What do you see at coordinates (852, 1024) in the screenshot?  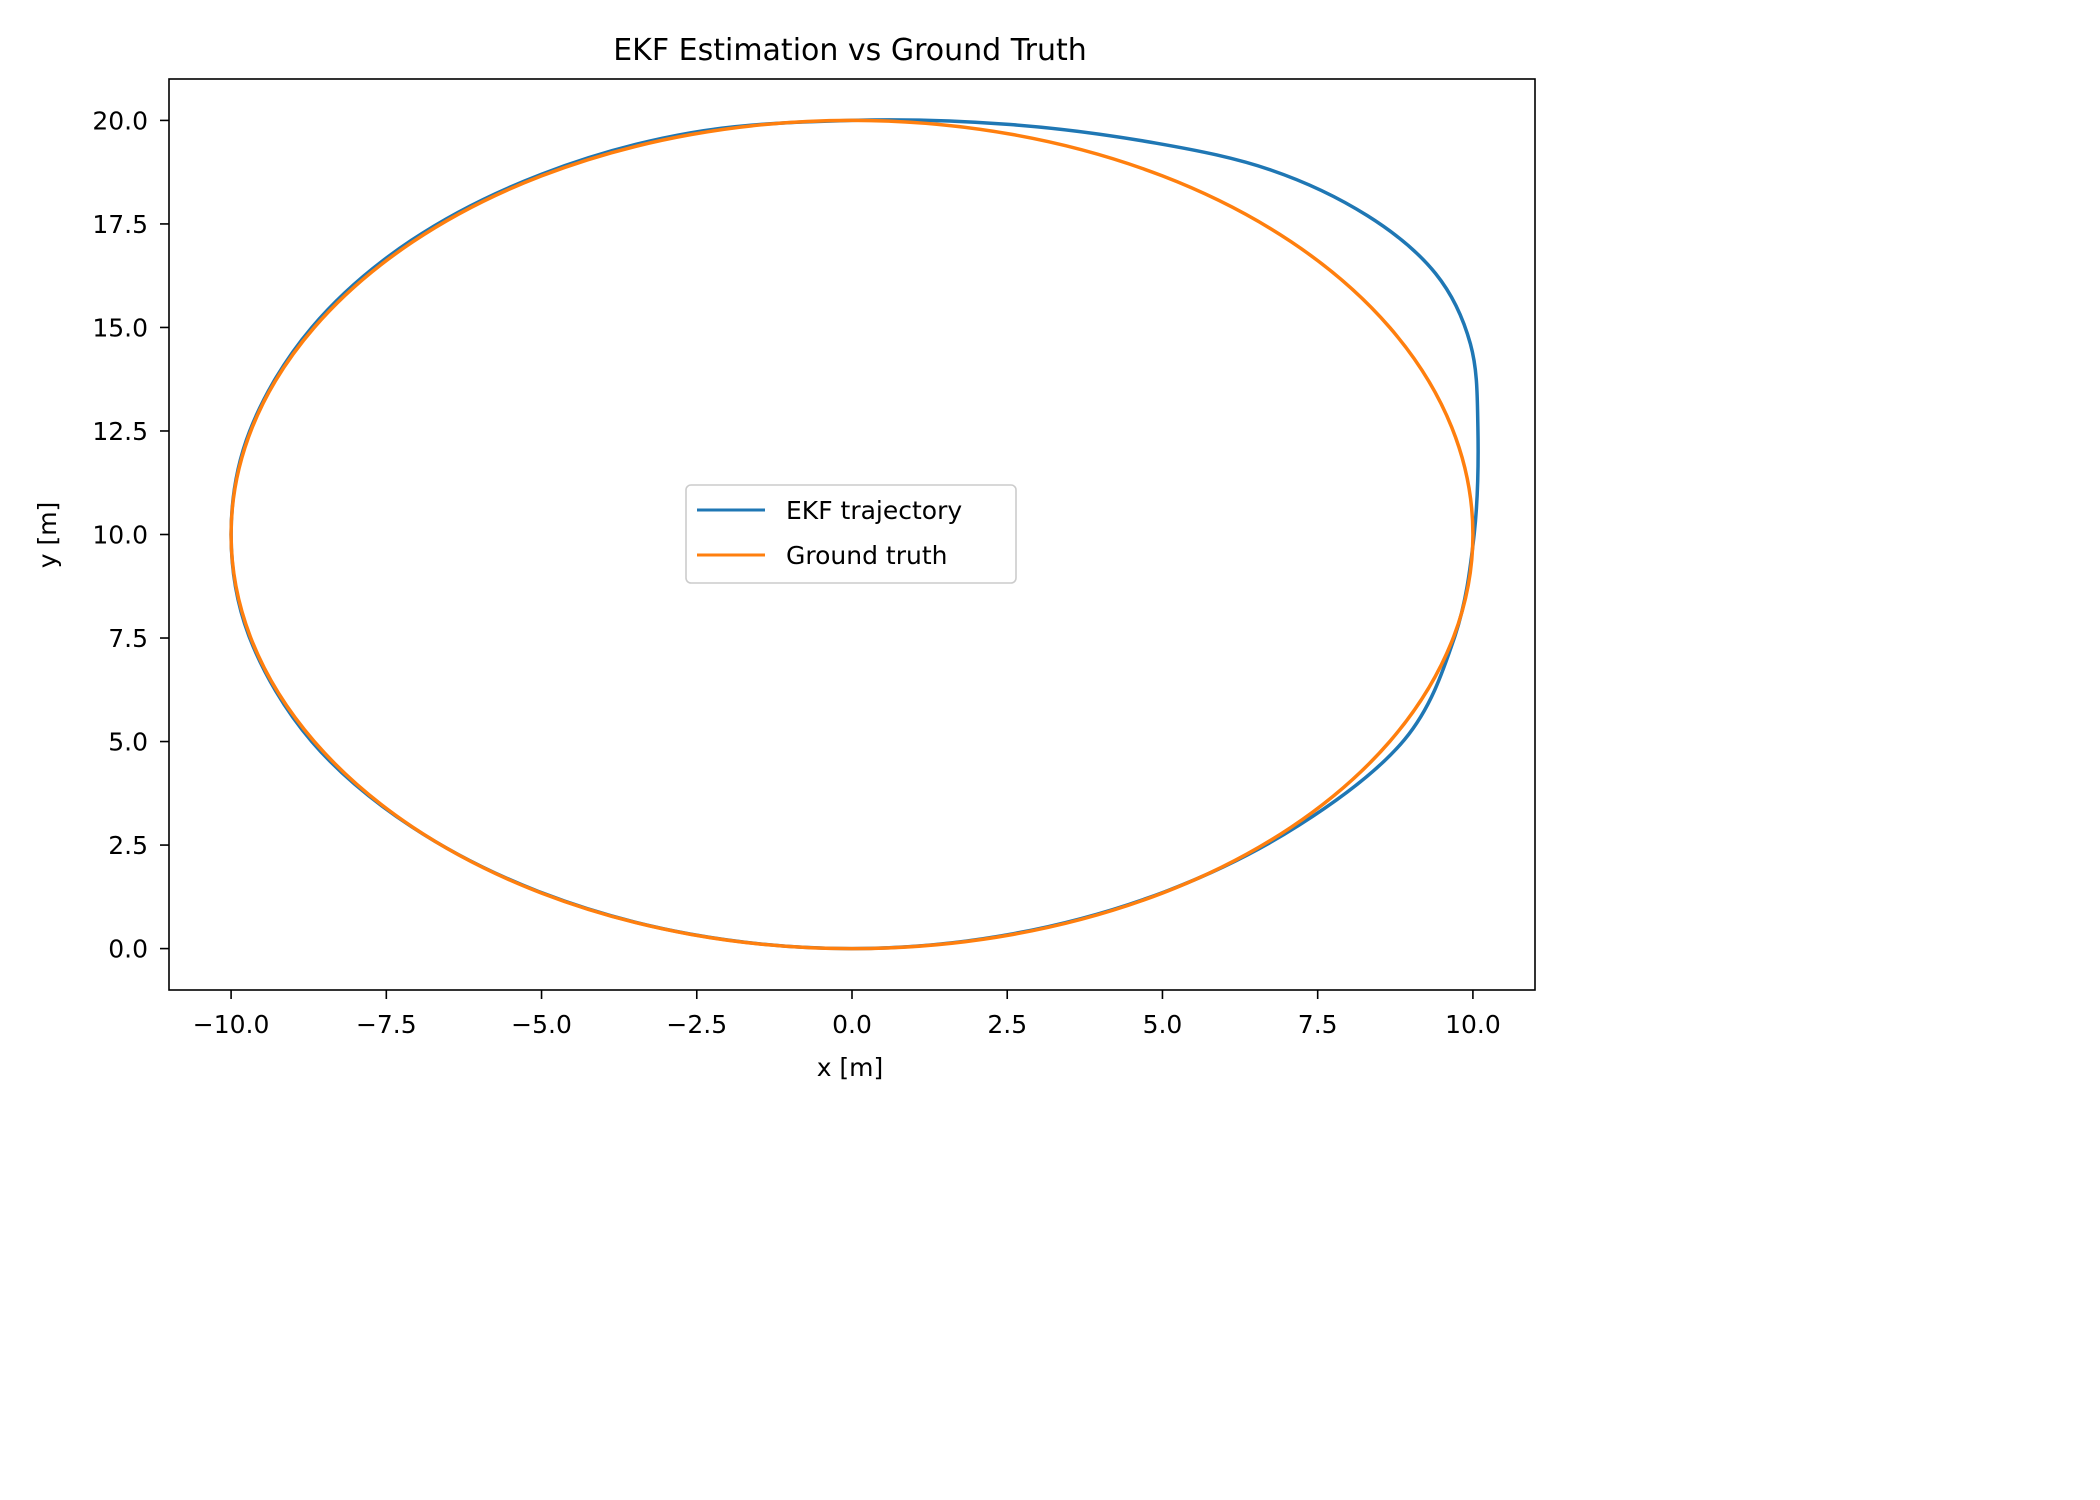 I see `x-tick-label: 0.0` at bounding box center [852, 1024].